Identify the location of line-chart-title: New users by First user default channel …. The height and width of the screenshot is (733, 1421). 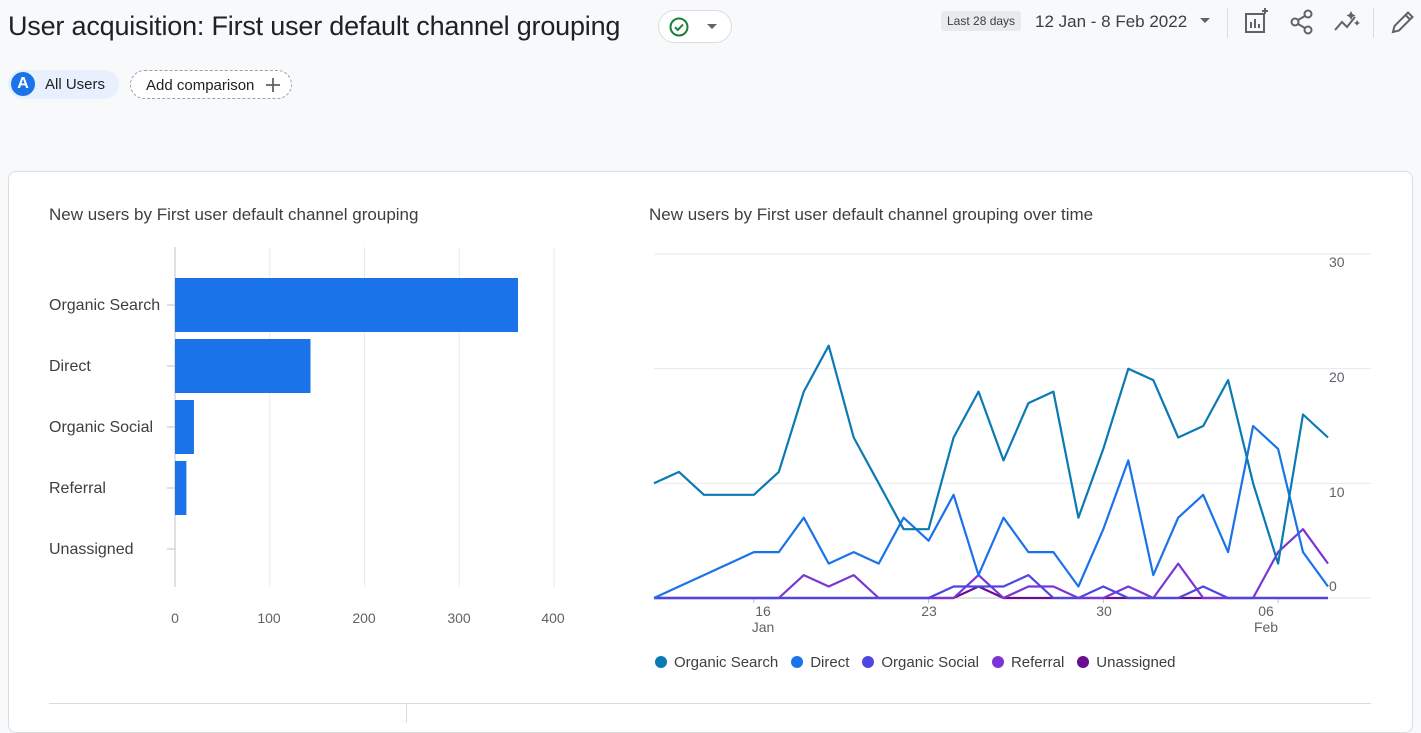
(871, 214).